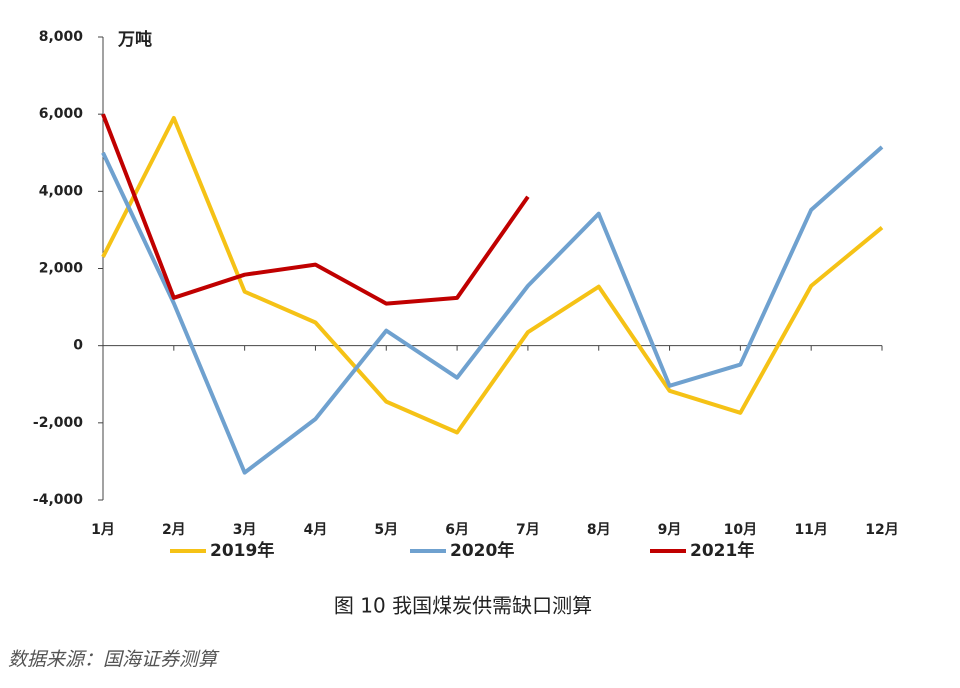 This screenshot has height=688, width=960. What do you see at coordinates (722, 550) in the screenshot?
I see `legend-label: 2021年` at bounding box center [722, 550].